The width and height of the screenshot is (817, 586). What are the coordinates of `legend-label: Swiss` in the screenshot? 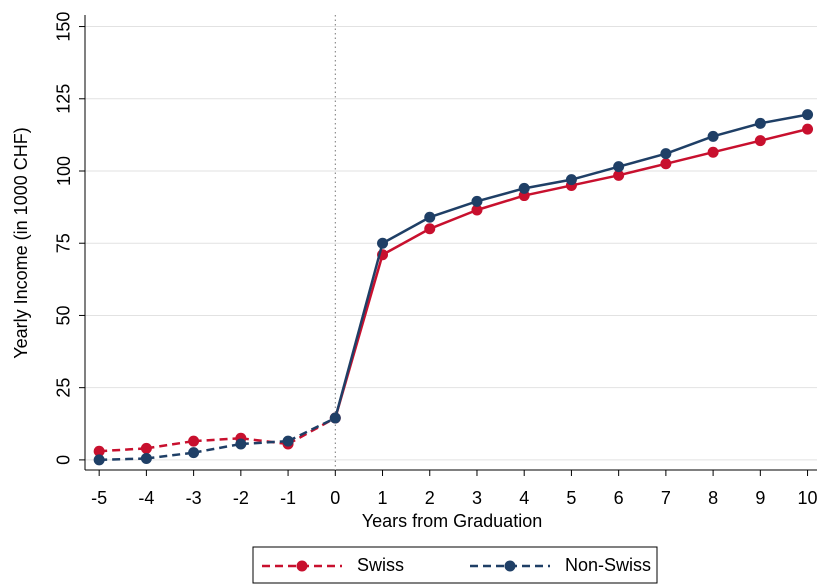 It's located at (380, 565).